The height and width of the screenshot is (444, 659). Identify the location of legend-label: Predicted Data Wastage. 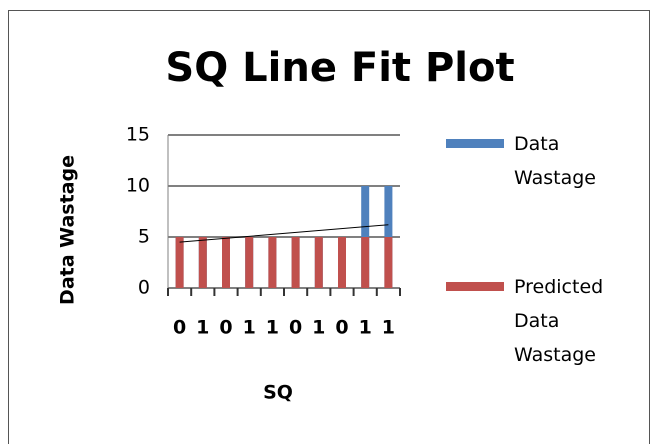
(559, 321).